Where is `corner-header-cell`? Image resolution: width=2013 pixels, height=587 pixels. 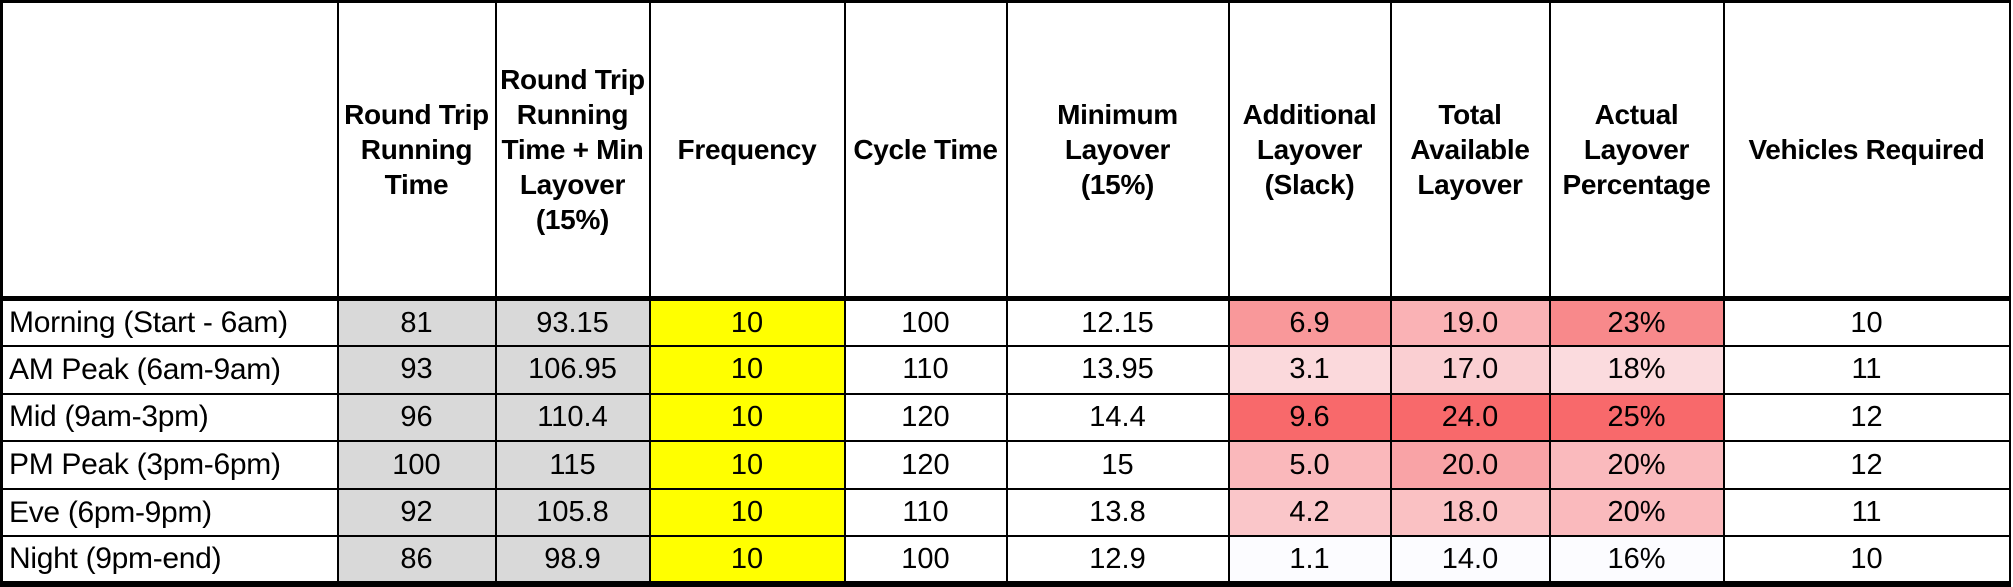 corner-header-cell is located at coordinates (169, 150).